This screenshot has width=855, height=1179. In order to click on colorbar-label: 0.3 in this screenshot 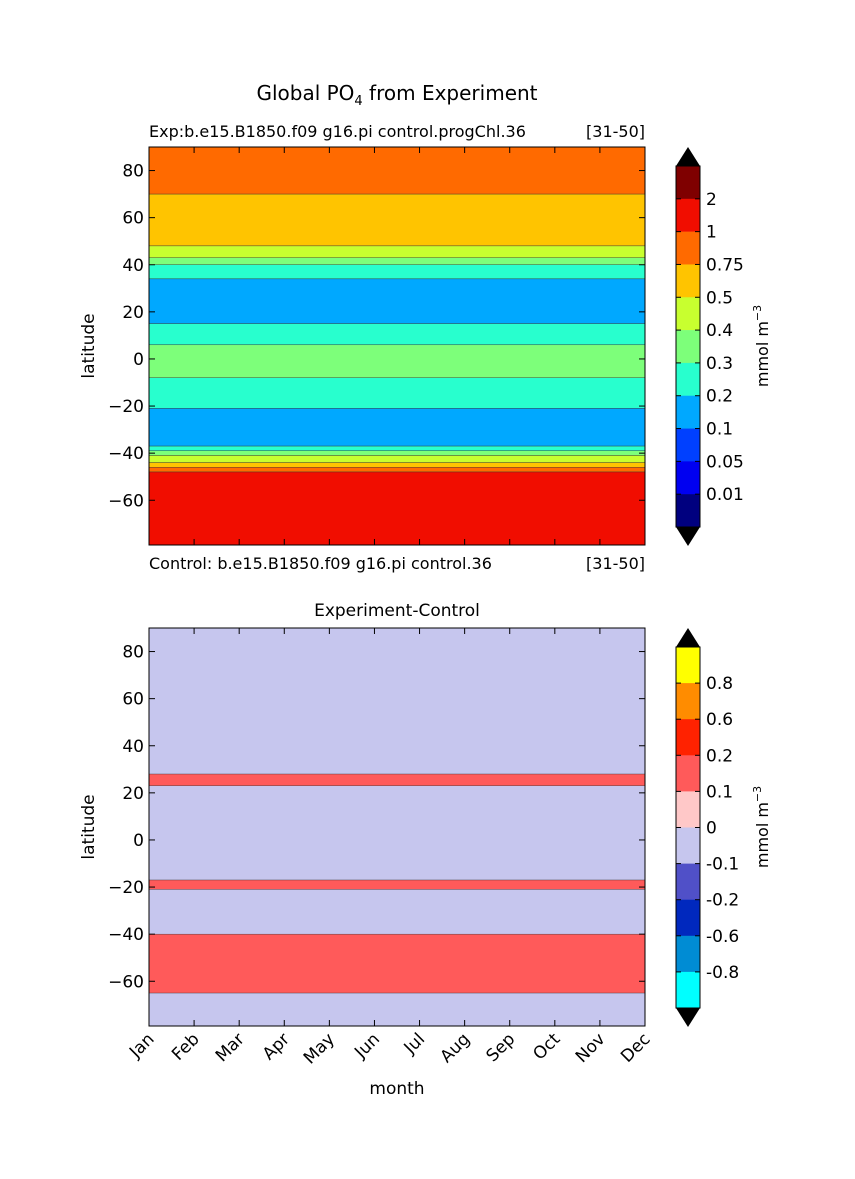, I will do `click(719, 364)`.